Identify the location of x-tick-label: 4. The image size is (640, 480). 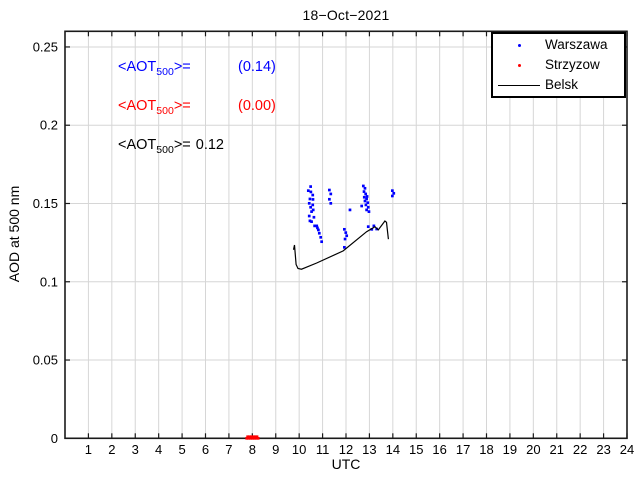
(158, 449).